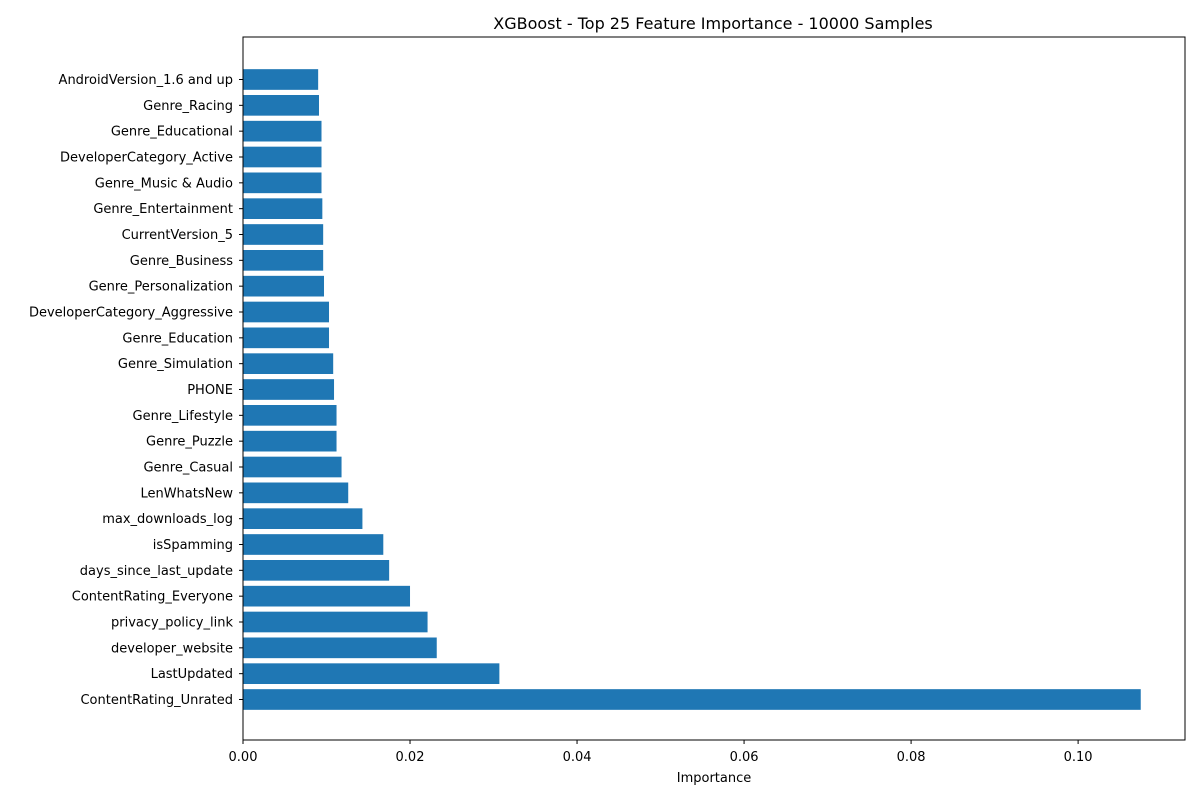  Describe the element at coordinates (163, 209) in the screenshot. I see `y-tick-label: Genre_Entertainment` at that location.